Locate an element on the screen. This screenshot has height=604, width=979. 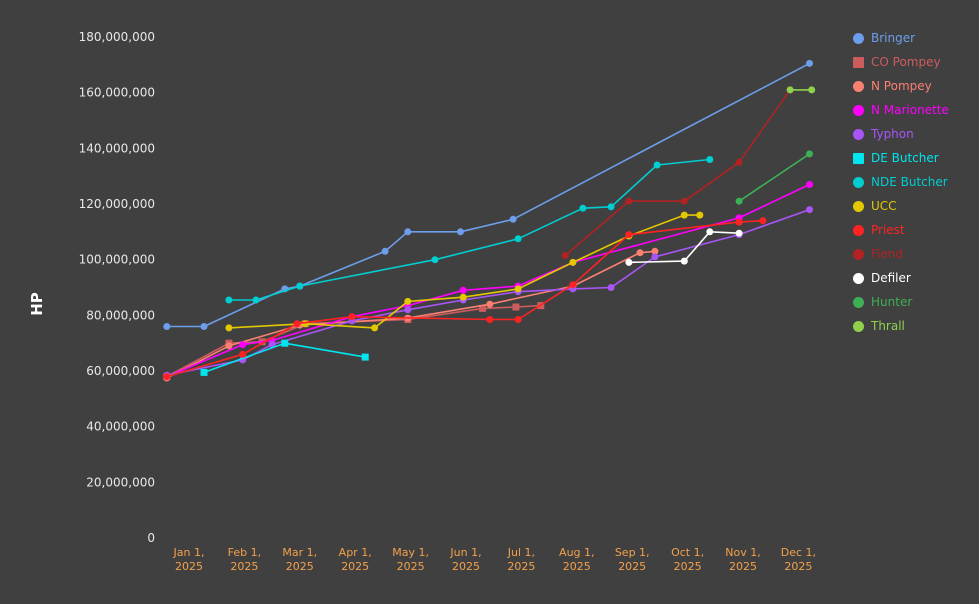
legend-marker-co-pompey is located at coordinates (858, 62).